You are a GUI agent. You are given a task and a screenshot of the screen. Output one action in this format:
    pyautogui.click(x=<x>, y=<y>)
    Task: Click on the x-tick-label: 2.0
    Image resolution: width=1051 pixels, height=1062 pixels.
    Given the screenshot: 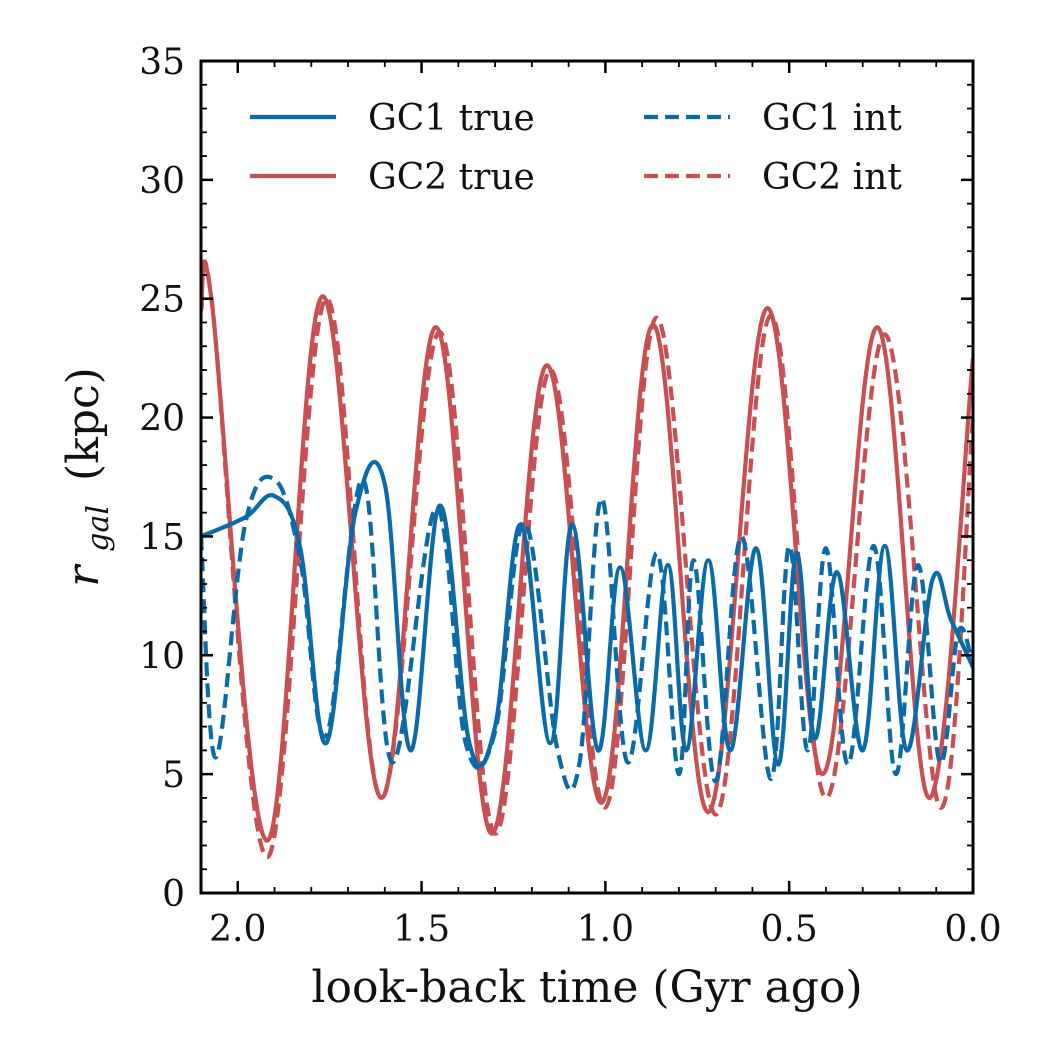 What is the action you would take?
    pyautogui.click(x=237, y=929)
    